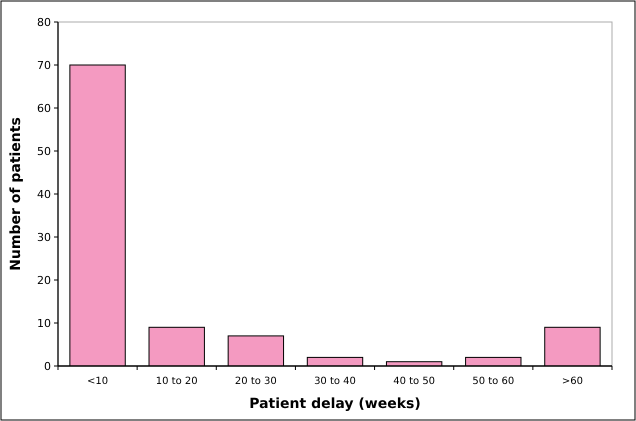  Describe the element at coordinates (44, 151) in the screenshot. I see `y-tick-label: 50` at that location.